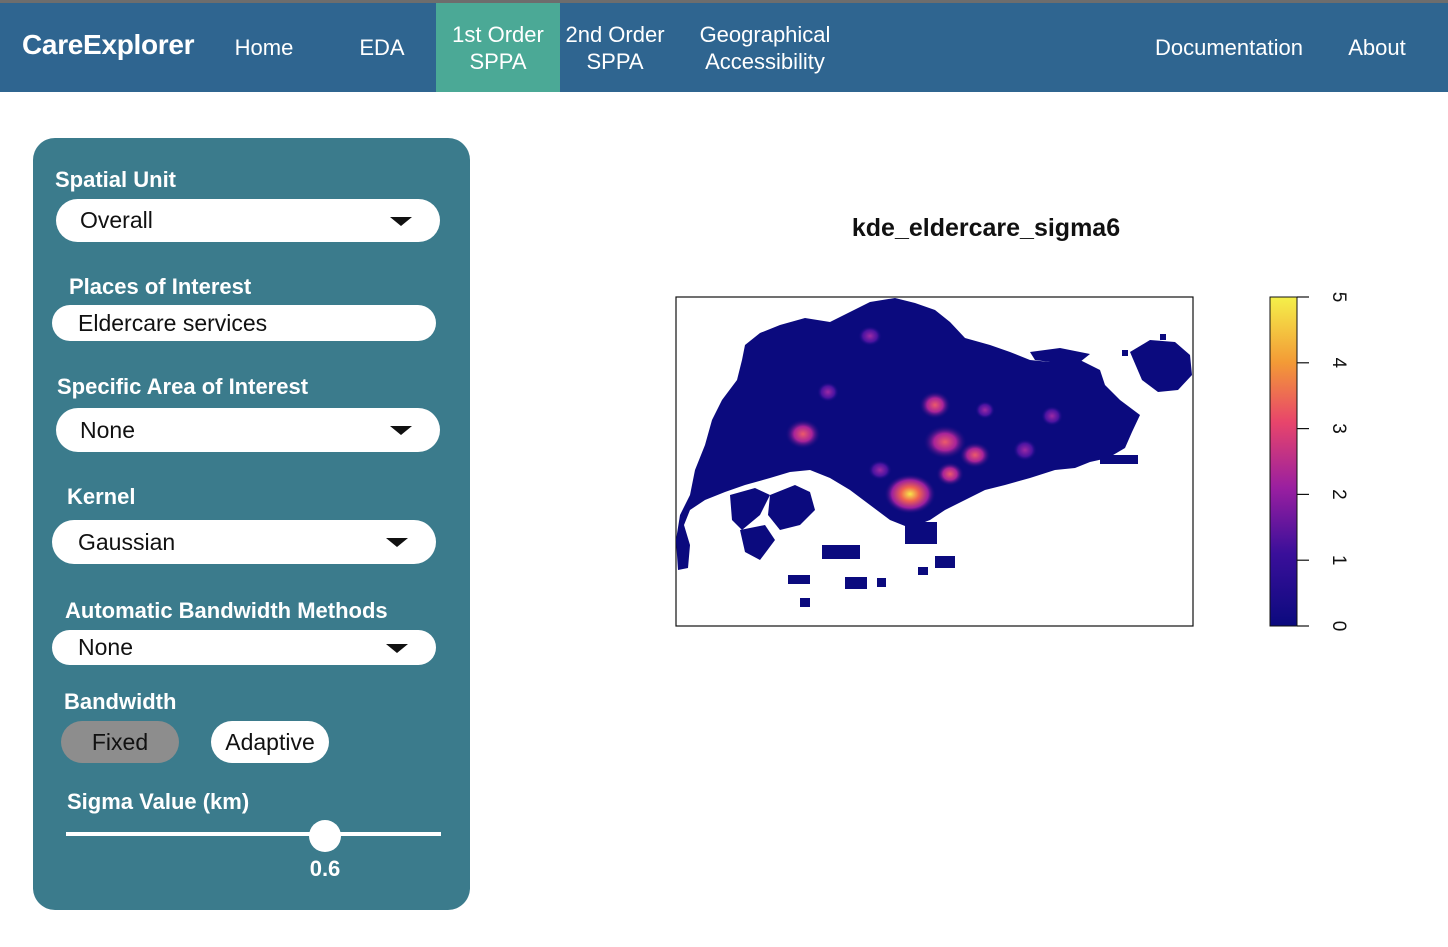 This screenshot has height=947, width=1448. What do you see at coordinates (116, 220) in the screenshot?
I see `spatial-unit-value: Overall` at bounding box center [116, 220].